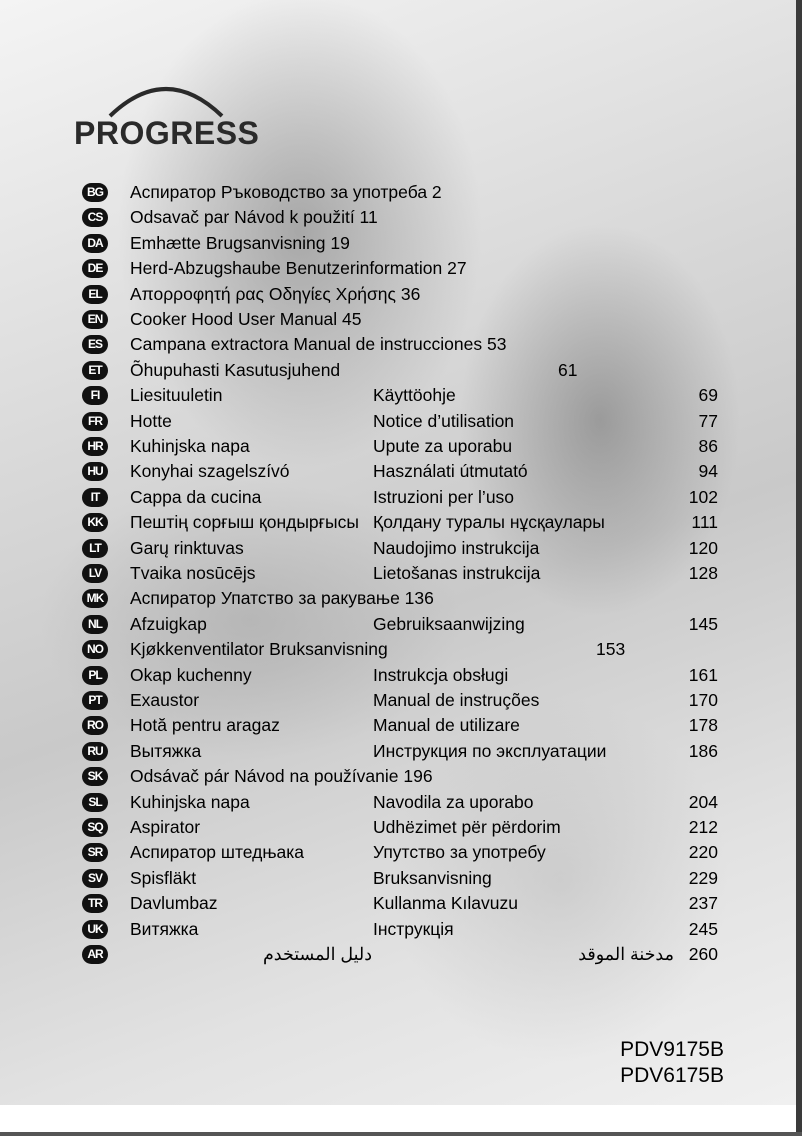 Image resolution: width=802 pixels, height=1136 pixels. What do you see at coordinates (703, 496) in the screenshot?
I see `page-number: 102` at bounding box center [703, 496].